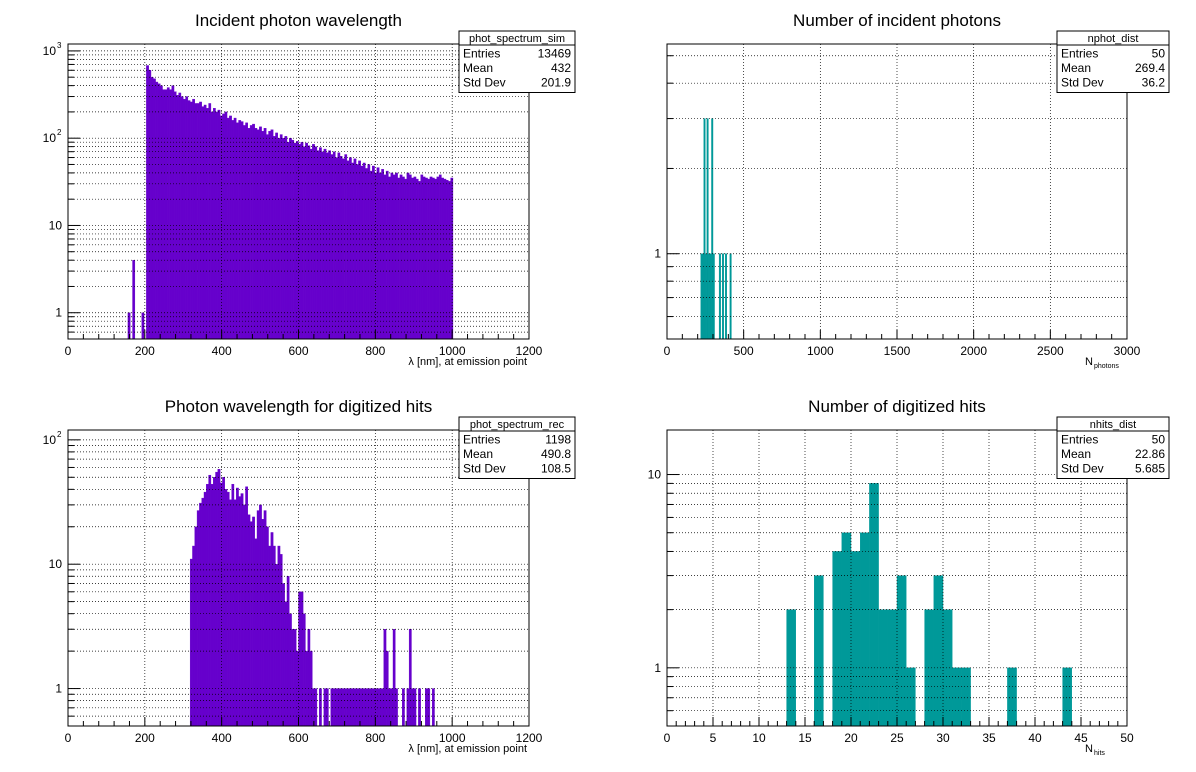 The image size is (1196, 772). What do you see at coordinates (805, 738) in the screenshot?
I see `x-tick-label: 15` at bounding box center [805, 738].